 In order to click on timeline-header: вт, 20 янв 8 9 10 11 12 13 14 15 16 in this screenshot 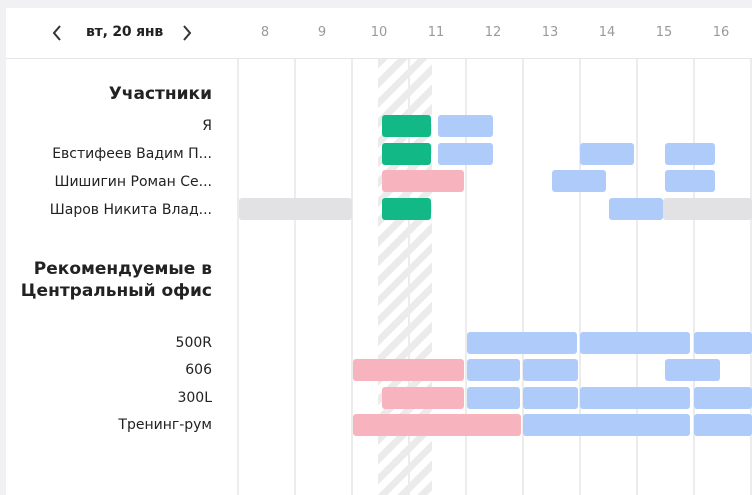, I will do `click(379, 33)`.